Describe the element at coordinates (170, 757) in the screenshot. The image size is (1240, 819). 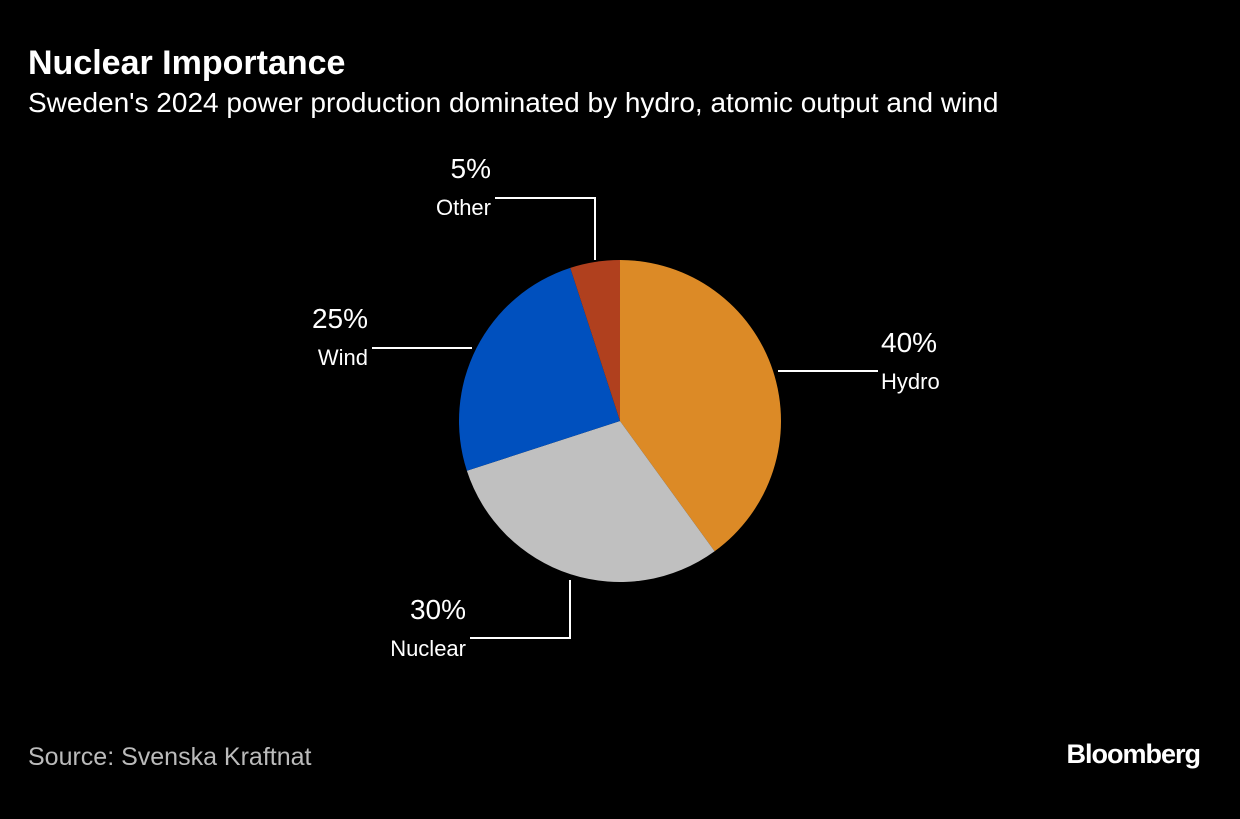
I see `source: Source: Svenska Kraftnat` at that location.